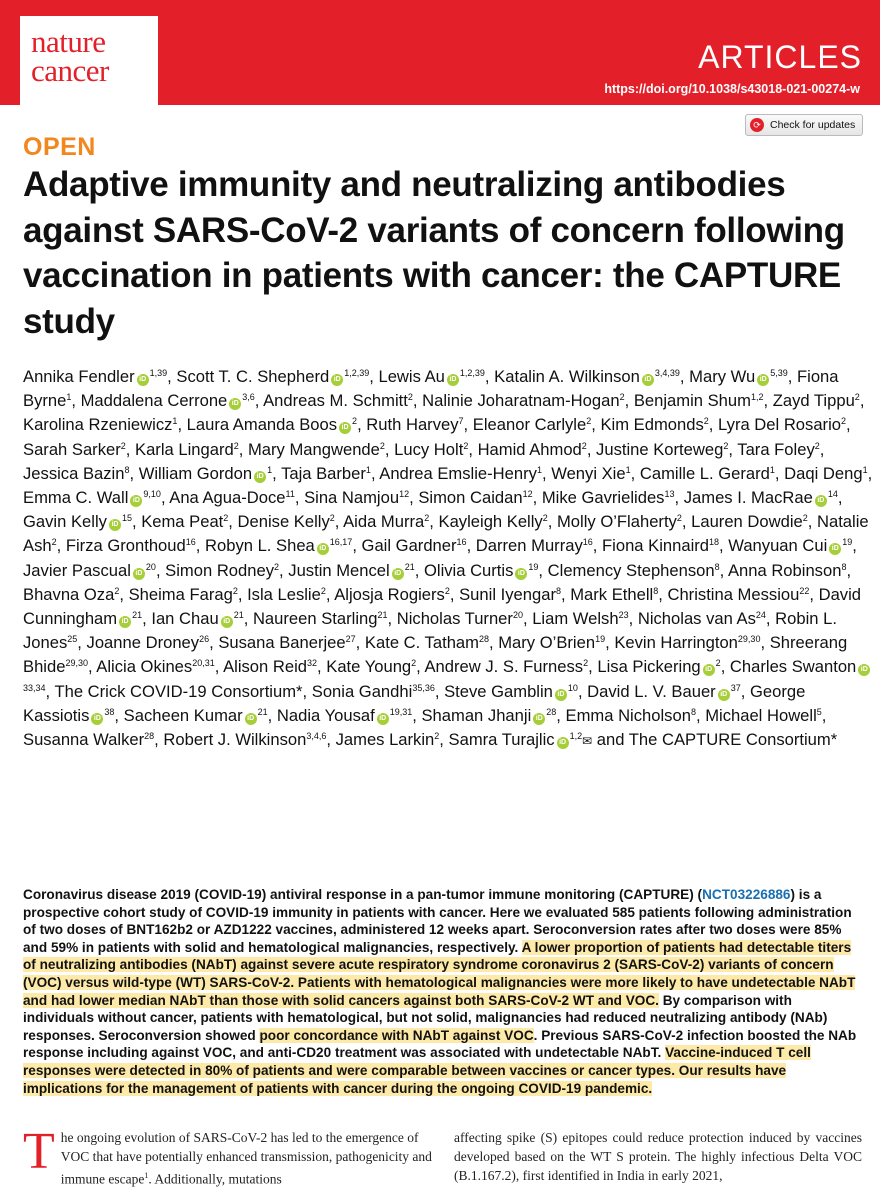  Describe the element at coordinates (283, 522) in the screenshot. I see `author-name: Denise Kelly` at that location.